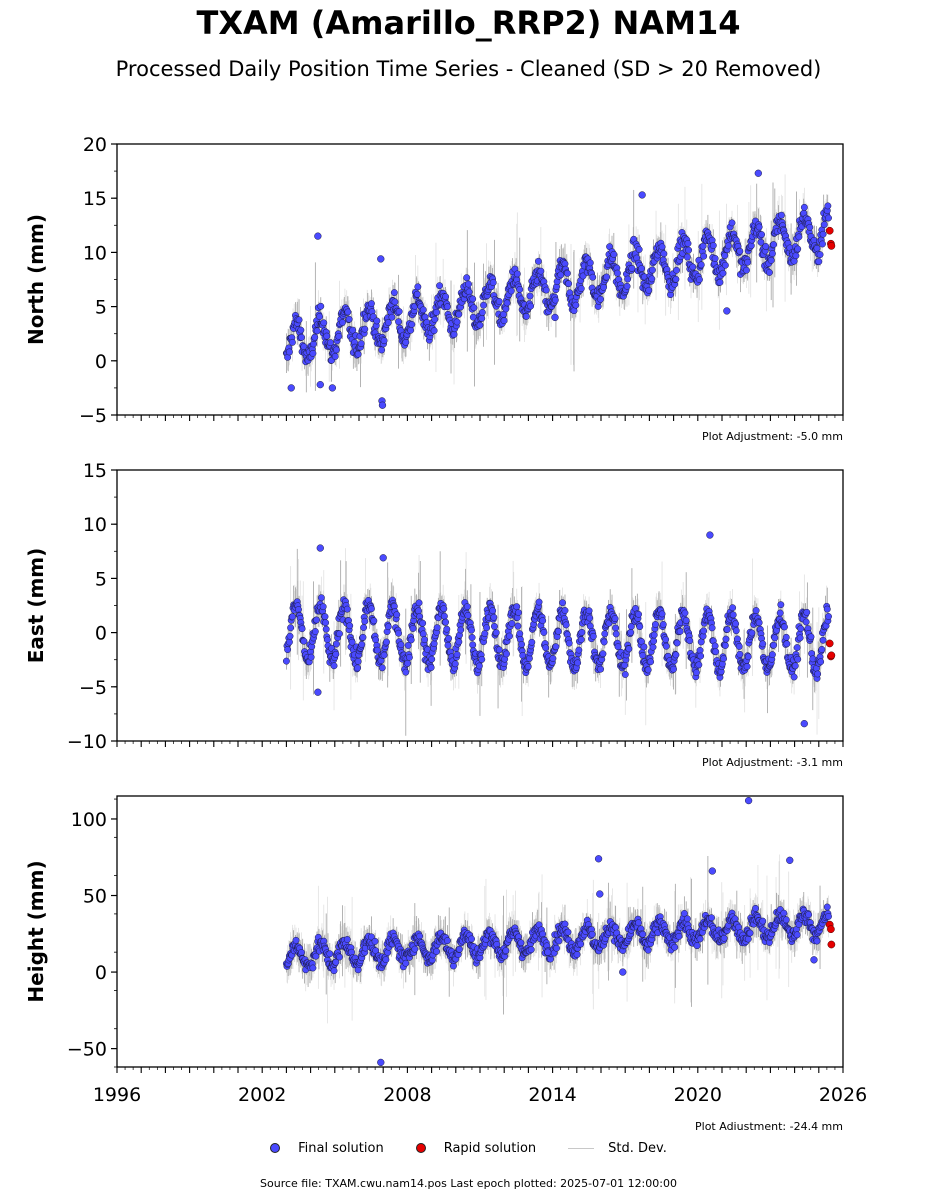 The height and width of the screenshot is (1200, 937). What do you see at coordinates (36, 606) in the screenshot?
I see `y-axis-label: East (mm)` at bounding box center [36, 606].